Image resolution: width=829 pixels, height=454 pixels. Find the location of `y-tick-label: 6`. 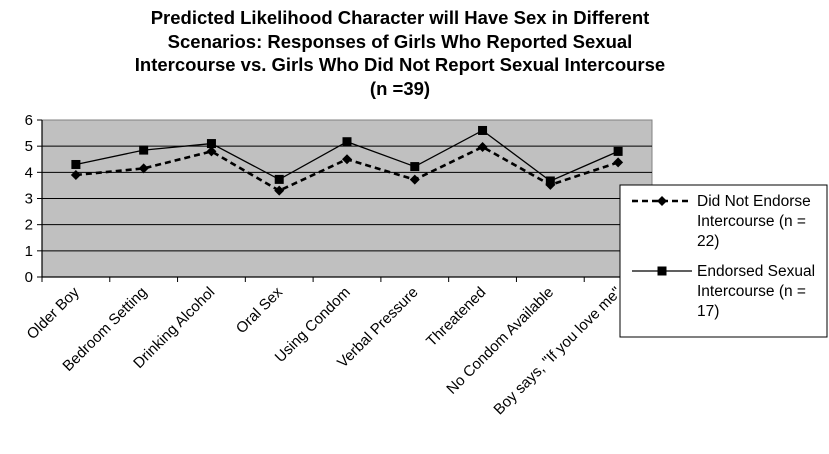

y-tick-label: 6 is located at coordinates (29, 120).